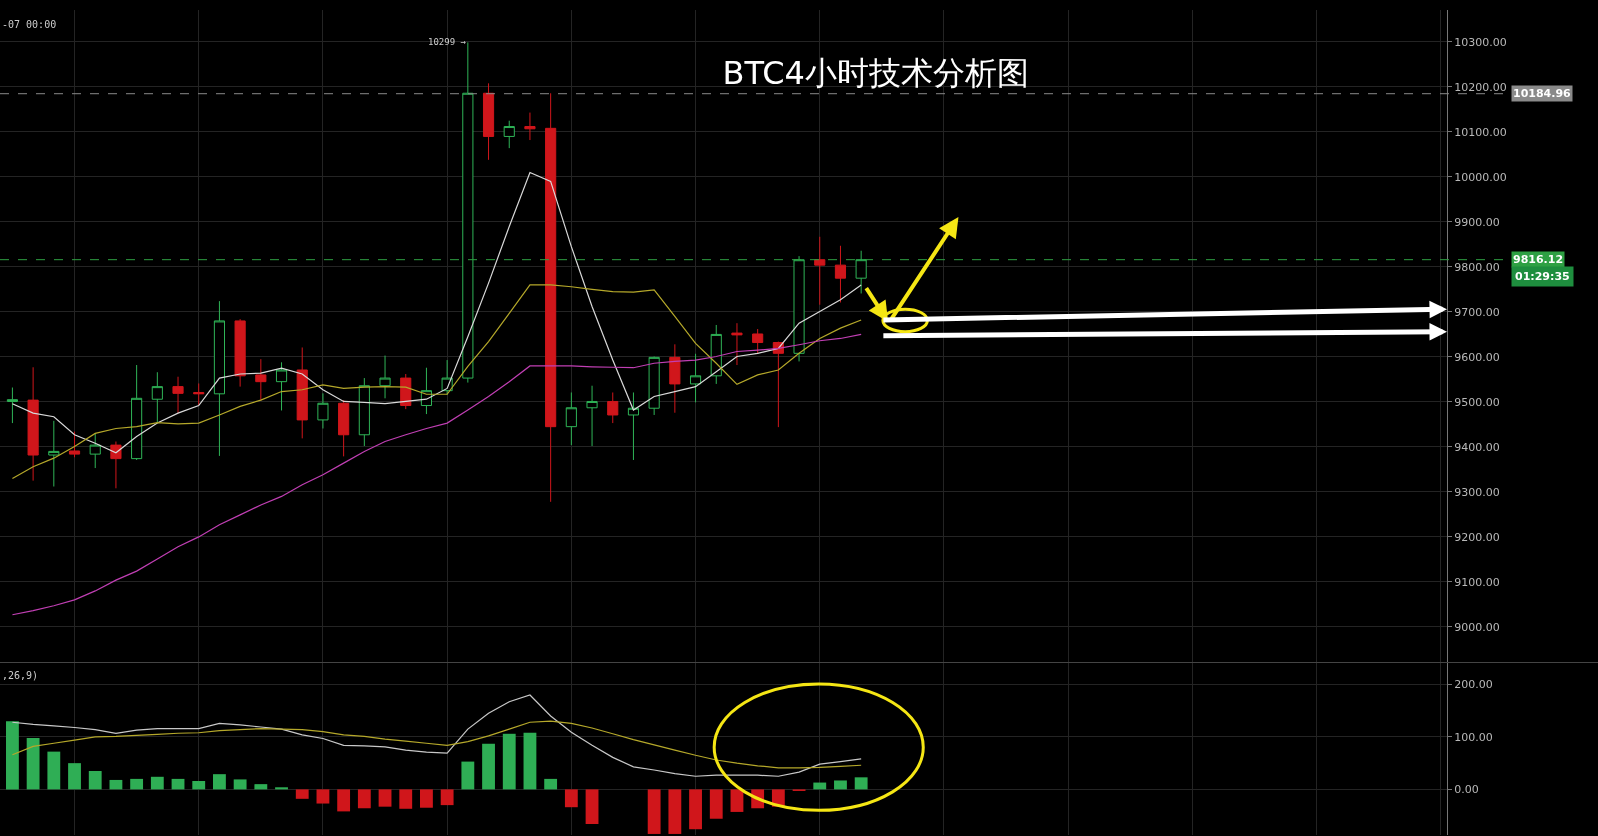  I want to click on y-tick-label: 9600.00, so click(1477, 357).